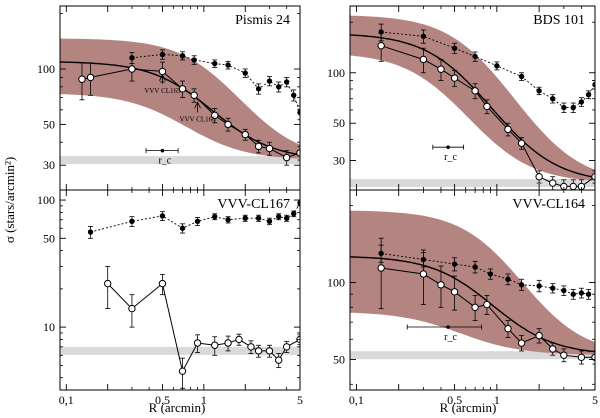  I want to click on x-tick-label: 1, so click(204, 400).